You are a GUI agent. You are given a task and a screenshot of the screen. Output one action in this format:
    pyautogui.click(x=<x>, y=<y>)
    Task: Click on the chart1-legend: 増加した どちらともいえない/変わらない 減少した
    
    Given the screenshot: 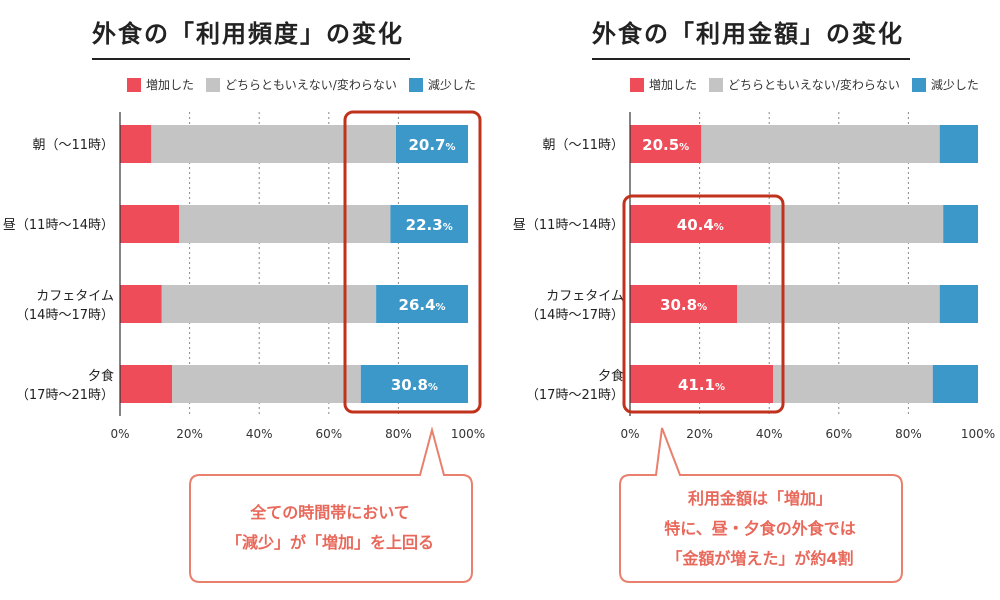 What is the action you would take?
    pyautogui.click(x=307, y=84)
    